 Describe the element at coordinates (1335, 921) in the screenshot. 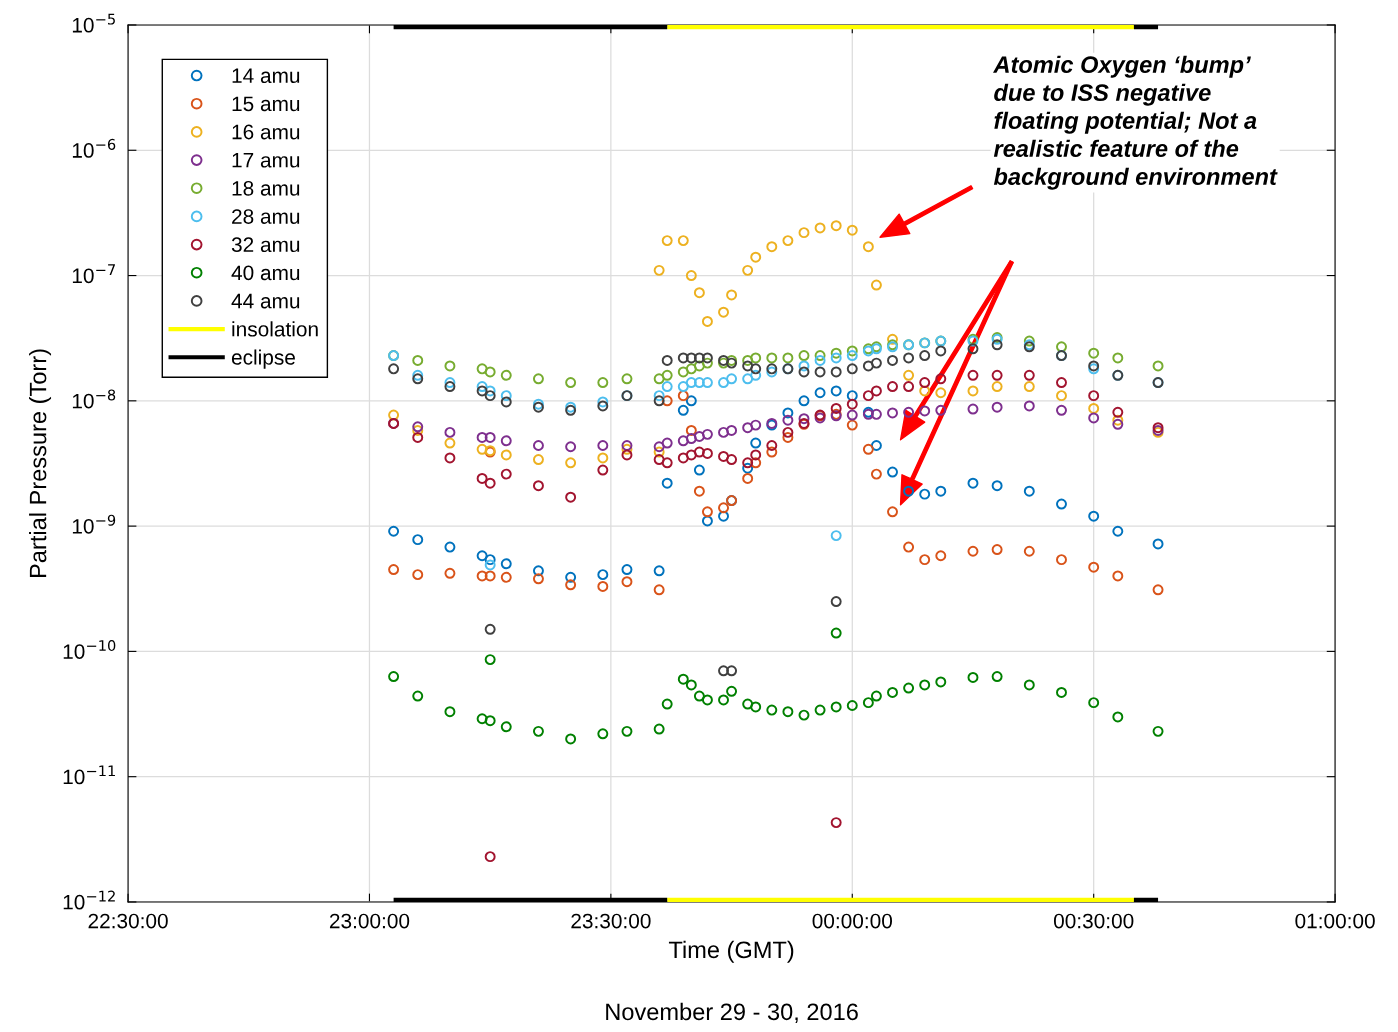

I see `x-tick-label: 01:00:00` at that location.